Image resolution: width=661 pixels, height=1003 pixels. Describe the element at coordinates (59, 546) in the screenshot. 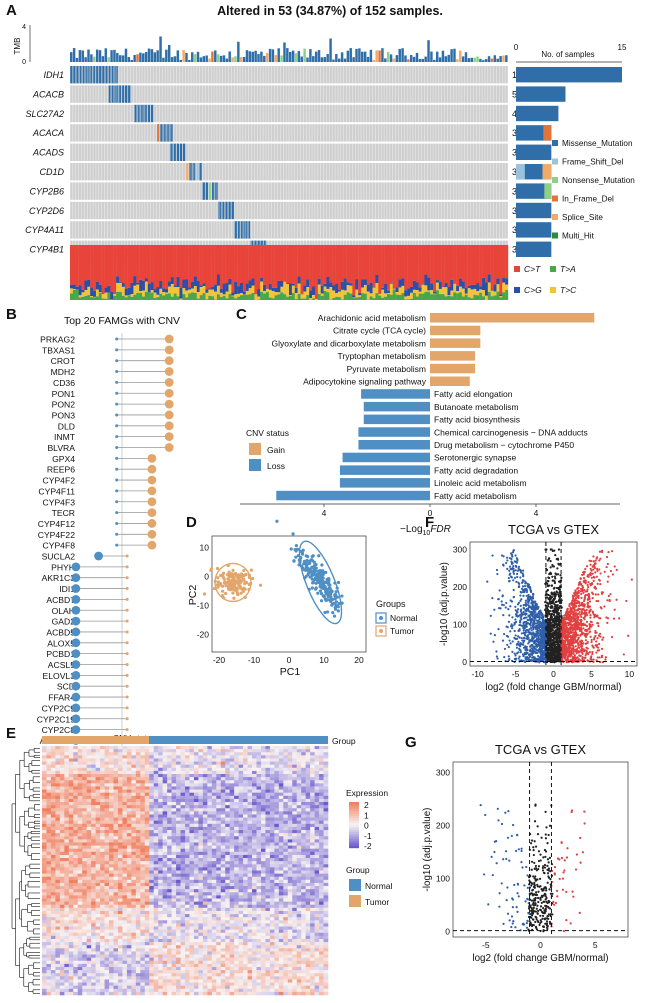

I see `lollipop-gene-label: CYP4F8` at that location.